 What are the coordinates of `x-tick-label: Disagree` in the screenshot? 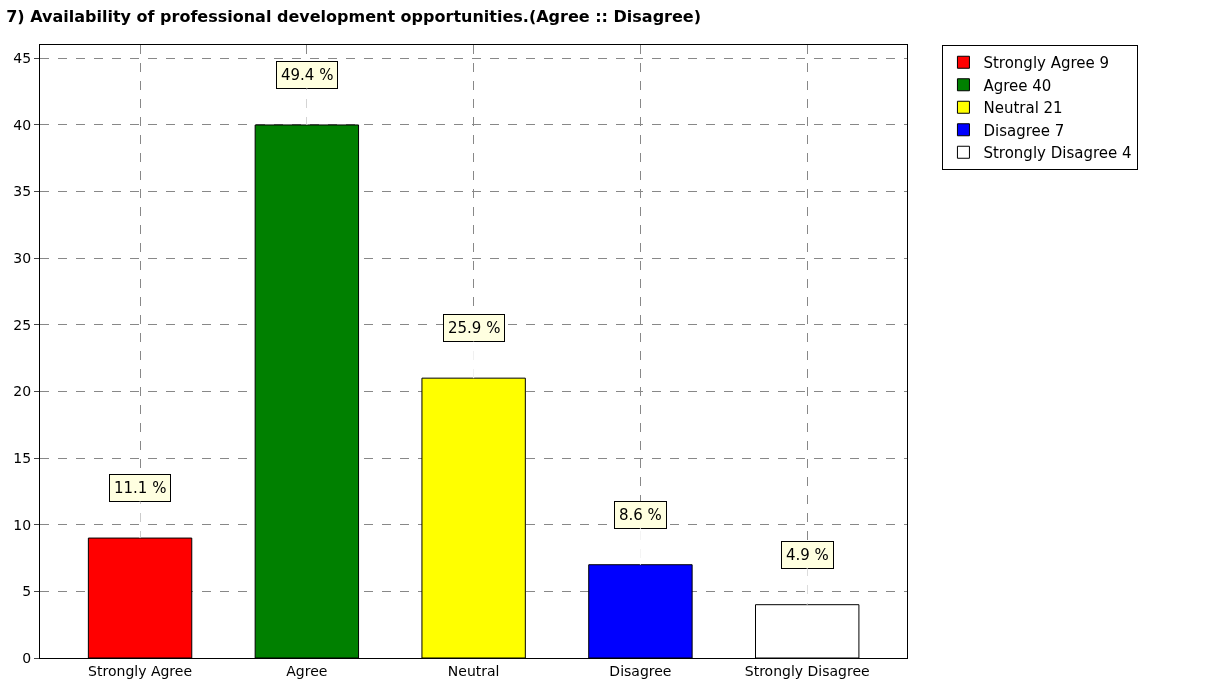 It's located at (640, 670).